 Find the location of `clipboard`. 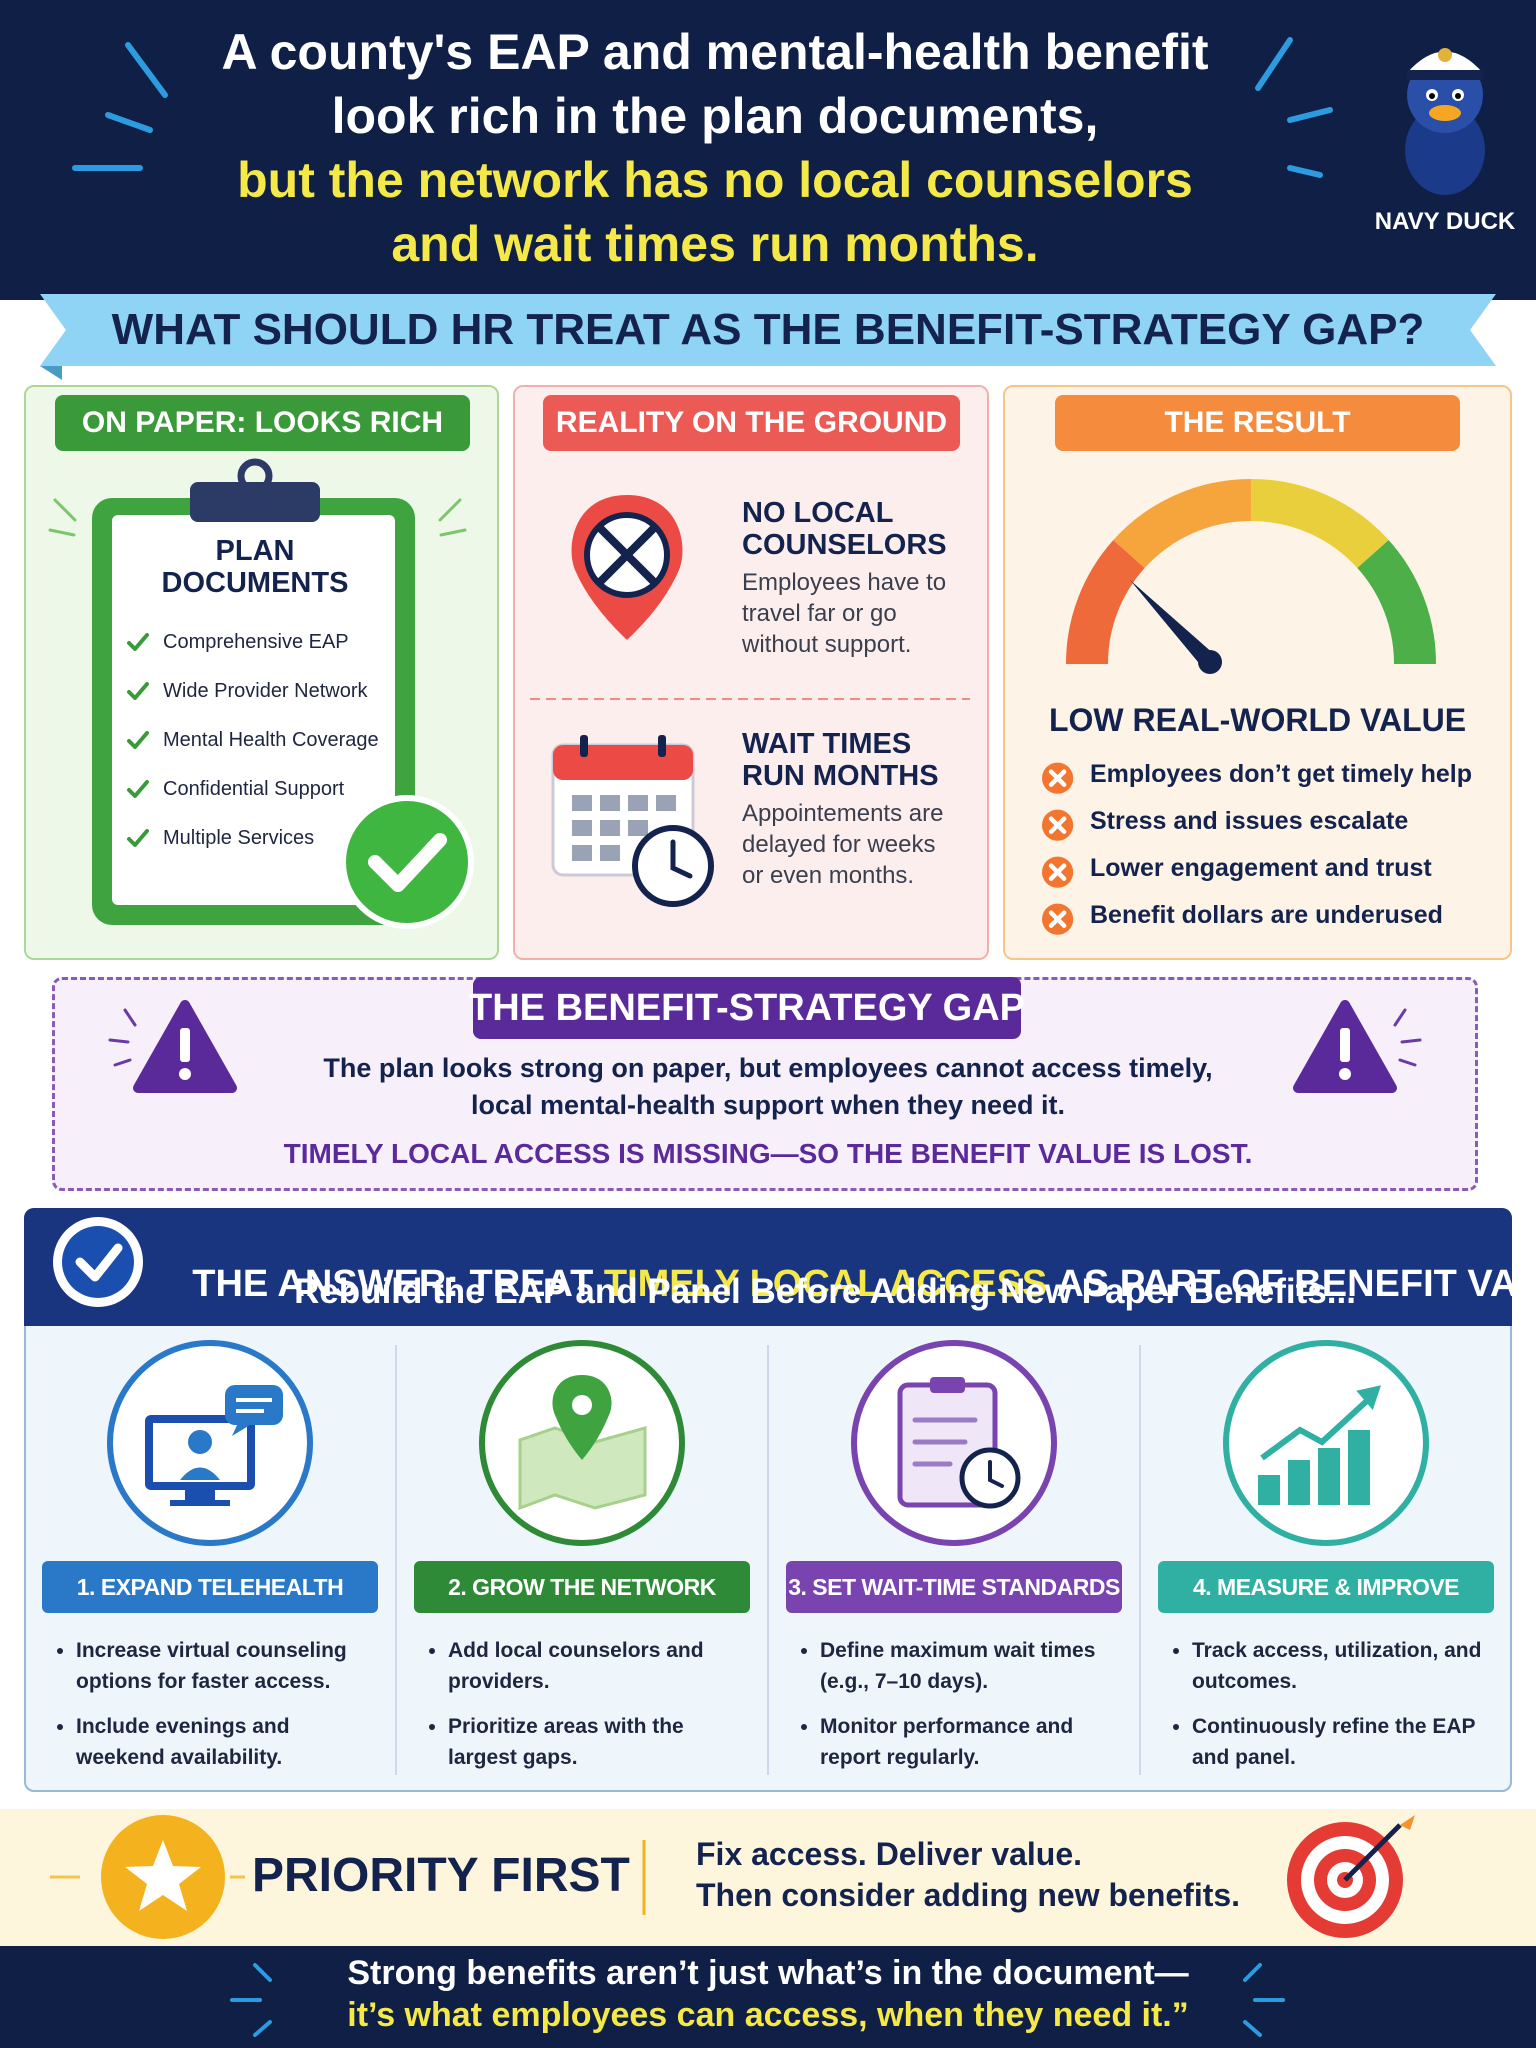

clipboard is located at coordinates (261, 693).